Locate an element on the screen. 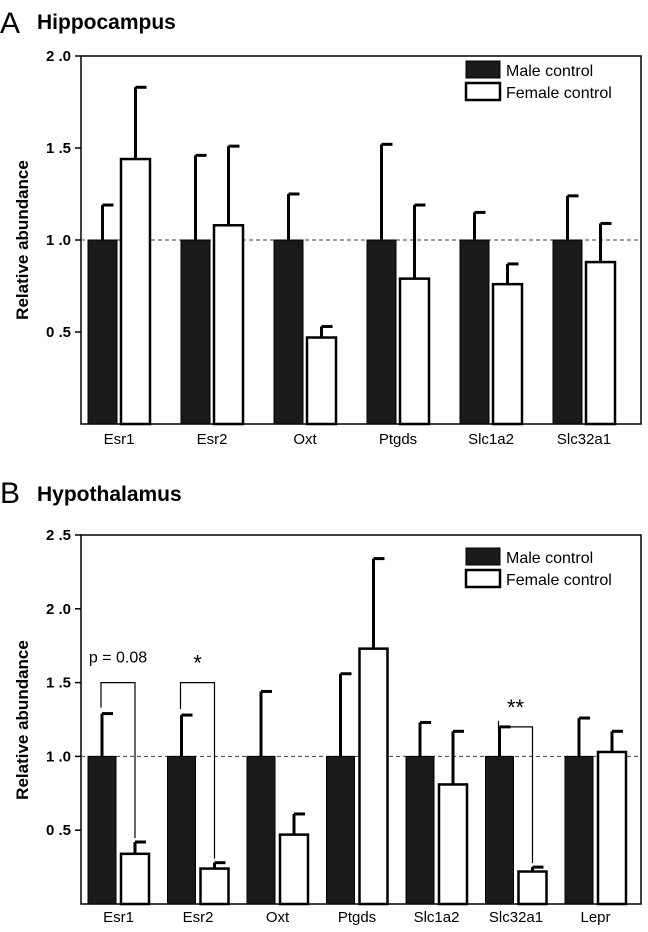 Image resolution: width=648 pixels, height=932 pixels. female-bar-lepr is located at coordinates (612, 828).